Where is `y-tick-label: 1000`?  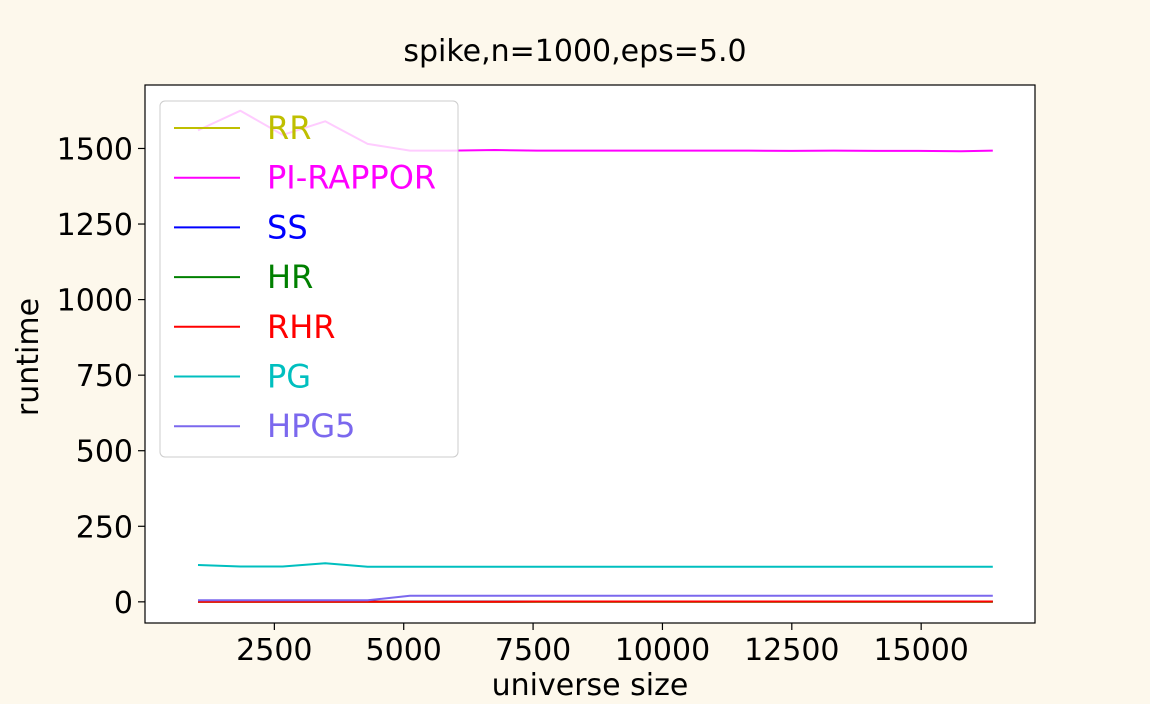
y-tick-label: 1000 is located at coordinates (95, 301).